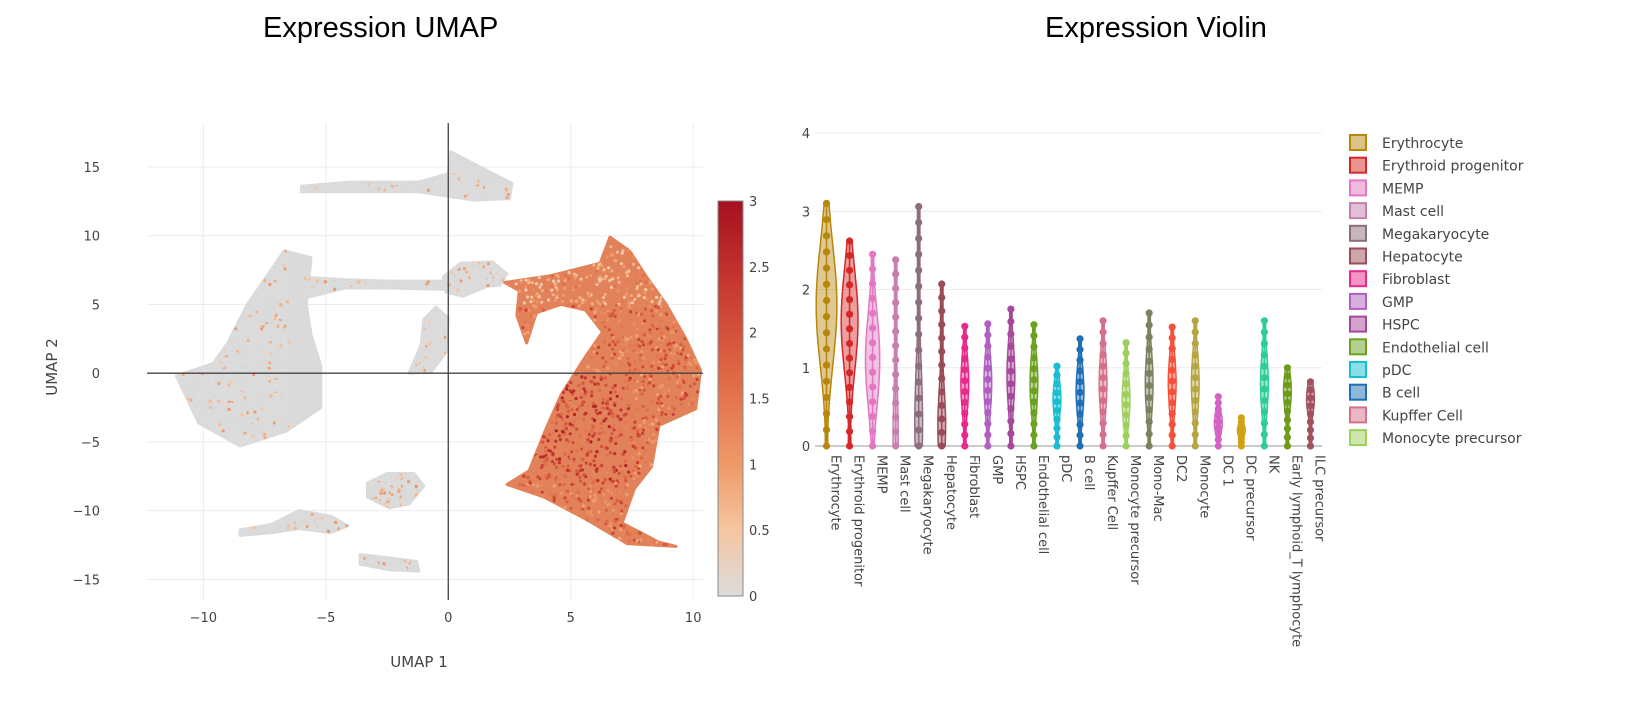 This screenshot has height=703, width=1638. What do you see at coordinates (1435, 438) in the screenshot?
I see `legend-item: Monocyte precursor` at bounding box center [1435, 438].